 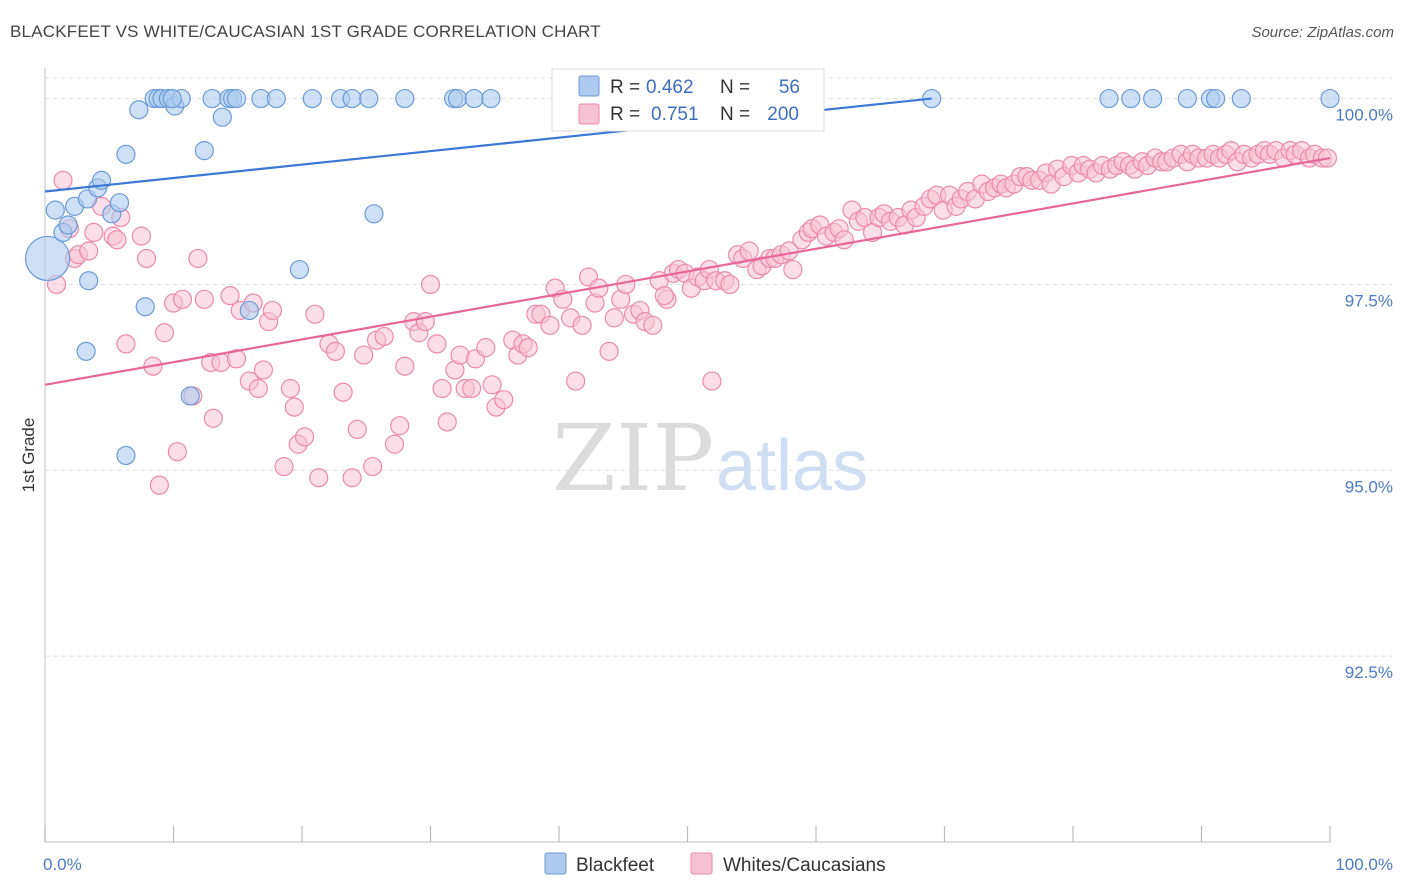 I want to click on legend-n-label-1: N =, so click(x=735, y=87).